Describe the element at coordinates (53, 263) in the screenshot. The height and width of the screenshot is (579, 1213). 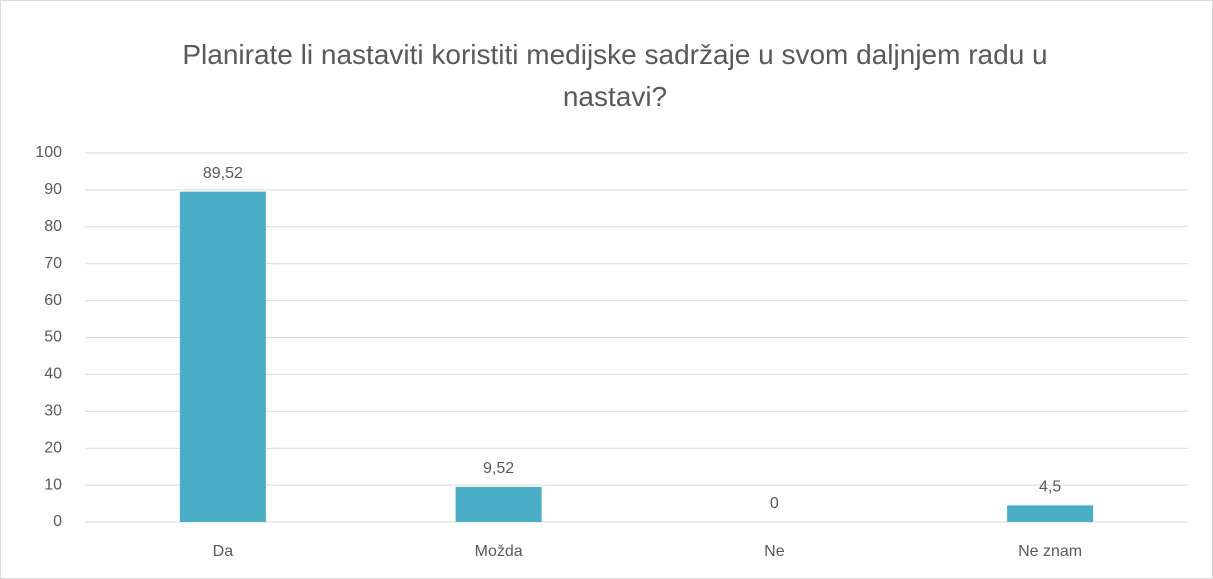
I see `y-tick-label: 70` at that location.